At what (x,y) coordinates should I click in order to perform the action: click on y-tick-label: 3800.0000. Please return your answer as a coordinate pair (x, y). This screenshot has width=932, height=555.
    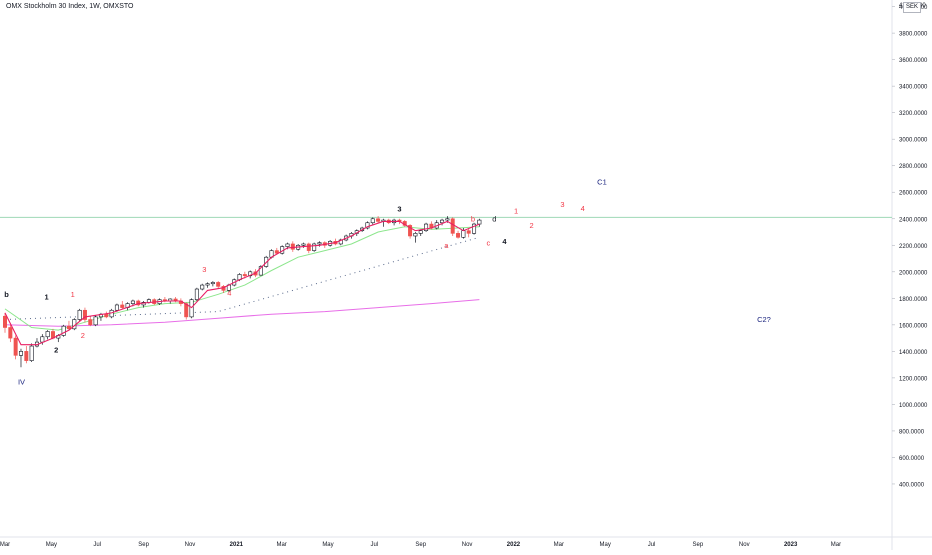
    Looking at the image, I should click on (913, 35).